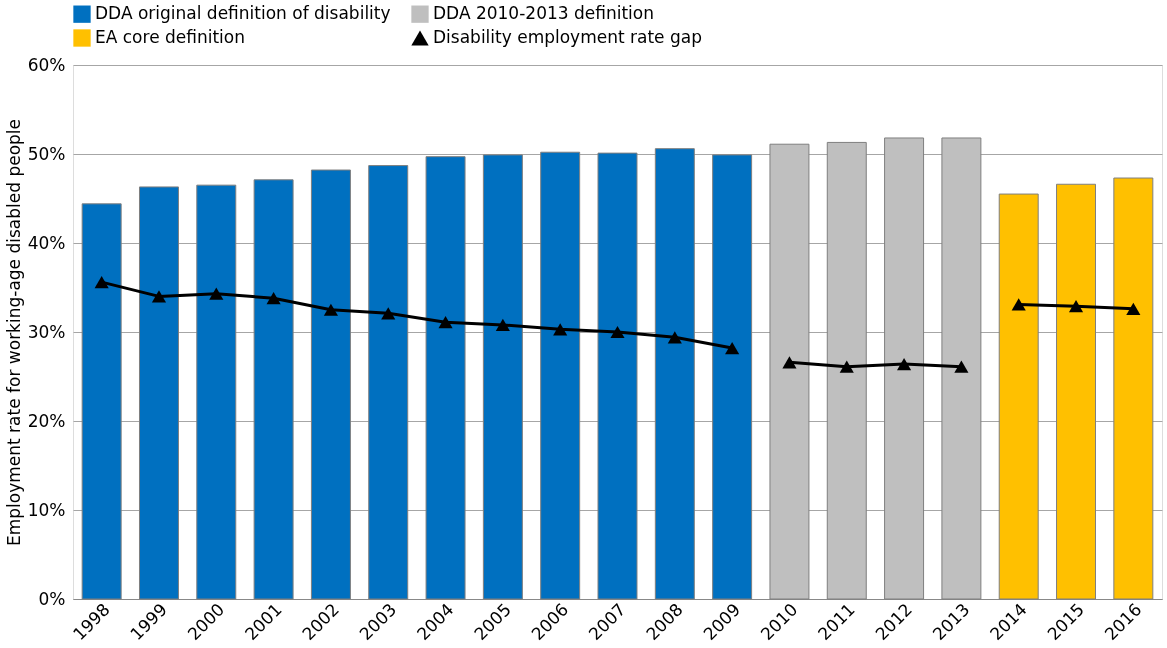 This screenshot has height=648, width=1167. I want to click on y-tick-label: 30%, so click(46, 331).